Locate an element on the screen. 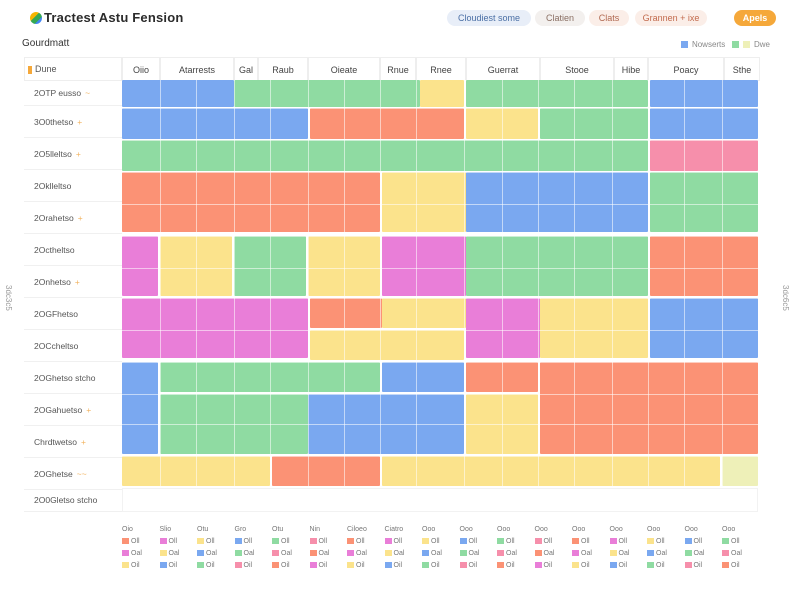  filter-button: Clatien is located at coordinates (560, 18).